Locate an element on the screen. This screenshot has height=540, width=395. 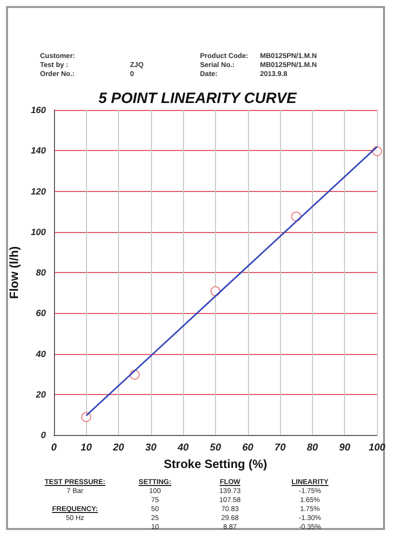
y-tick-label: 120 is located at coordinates (38, 191).